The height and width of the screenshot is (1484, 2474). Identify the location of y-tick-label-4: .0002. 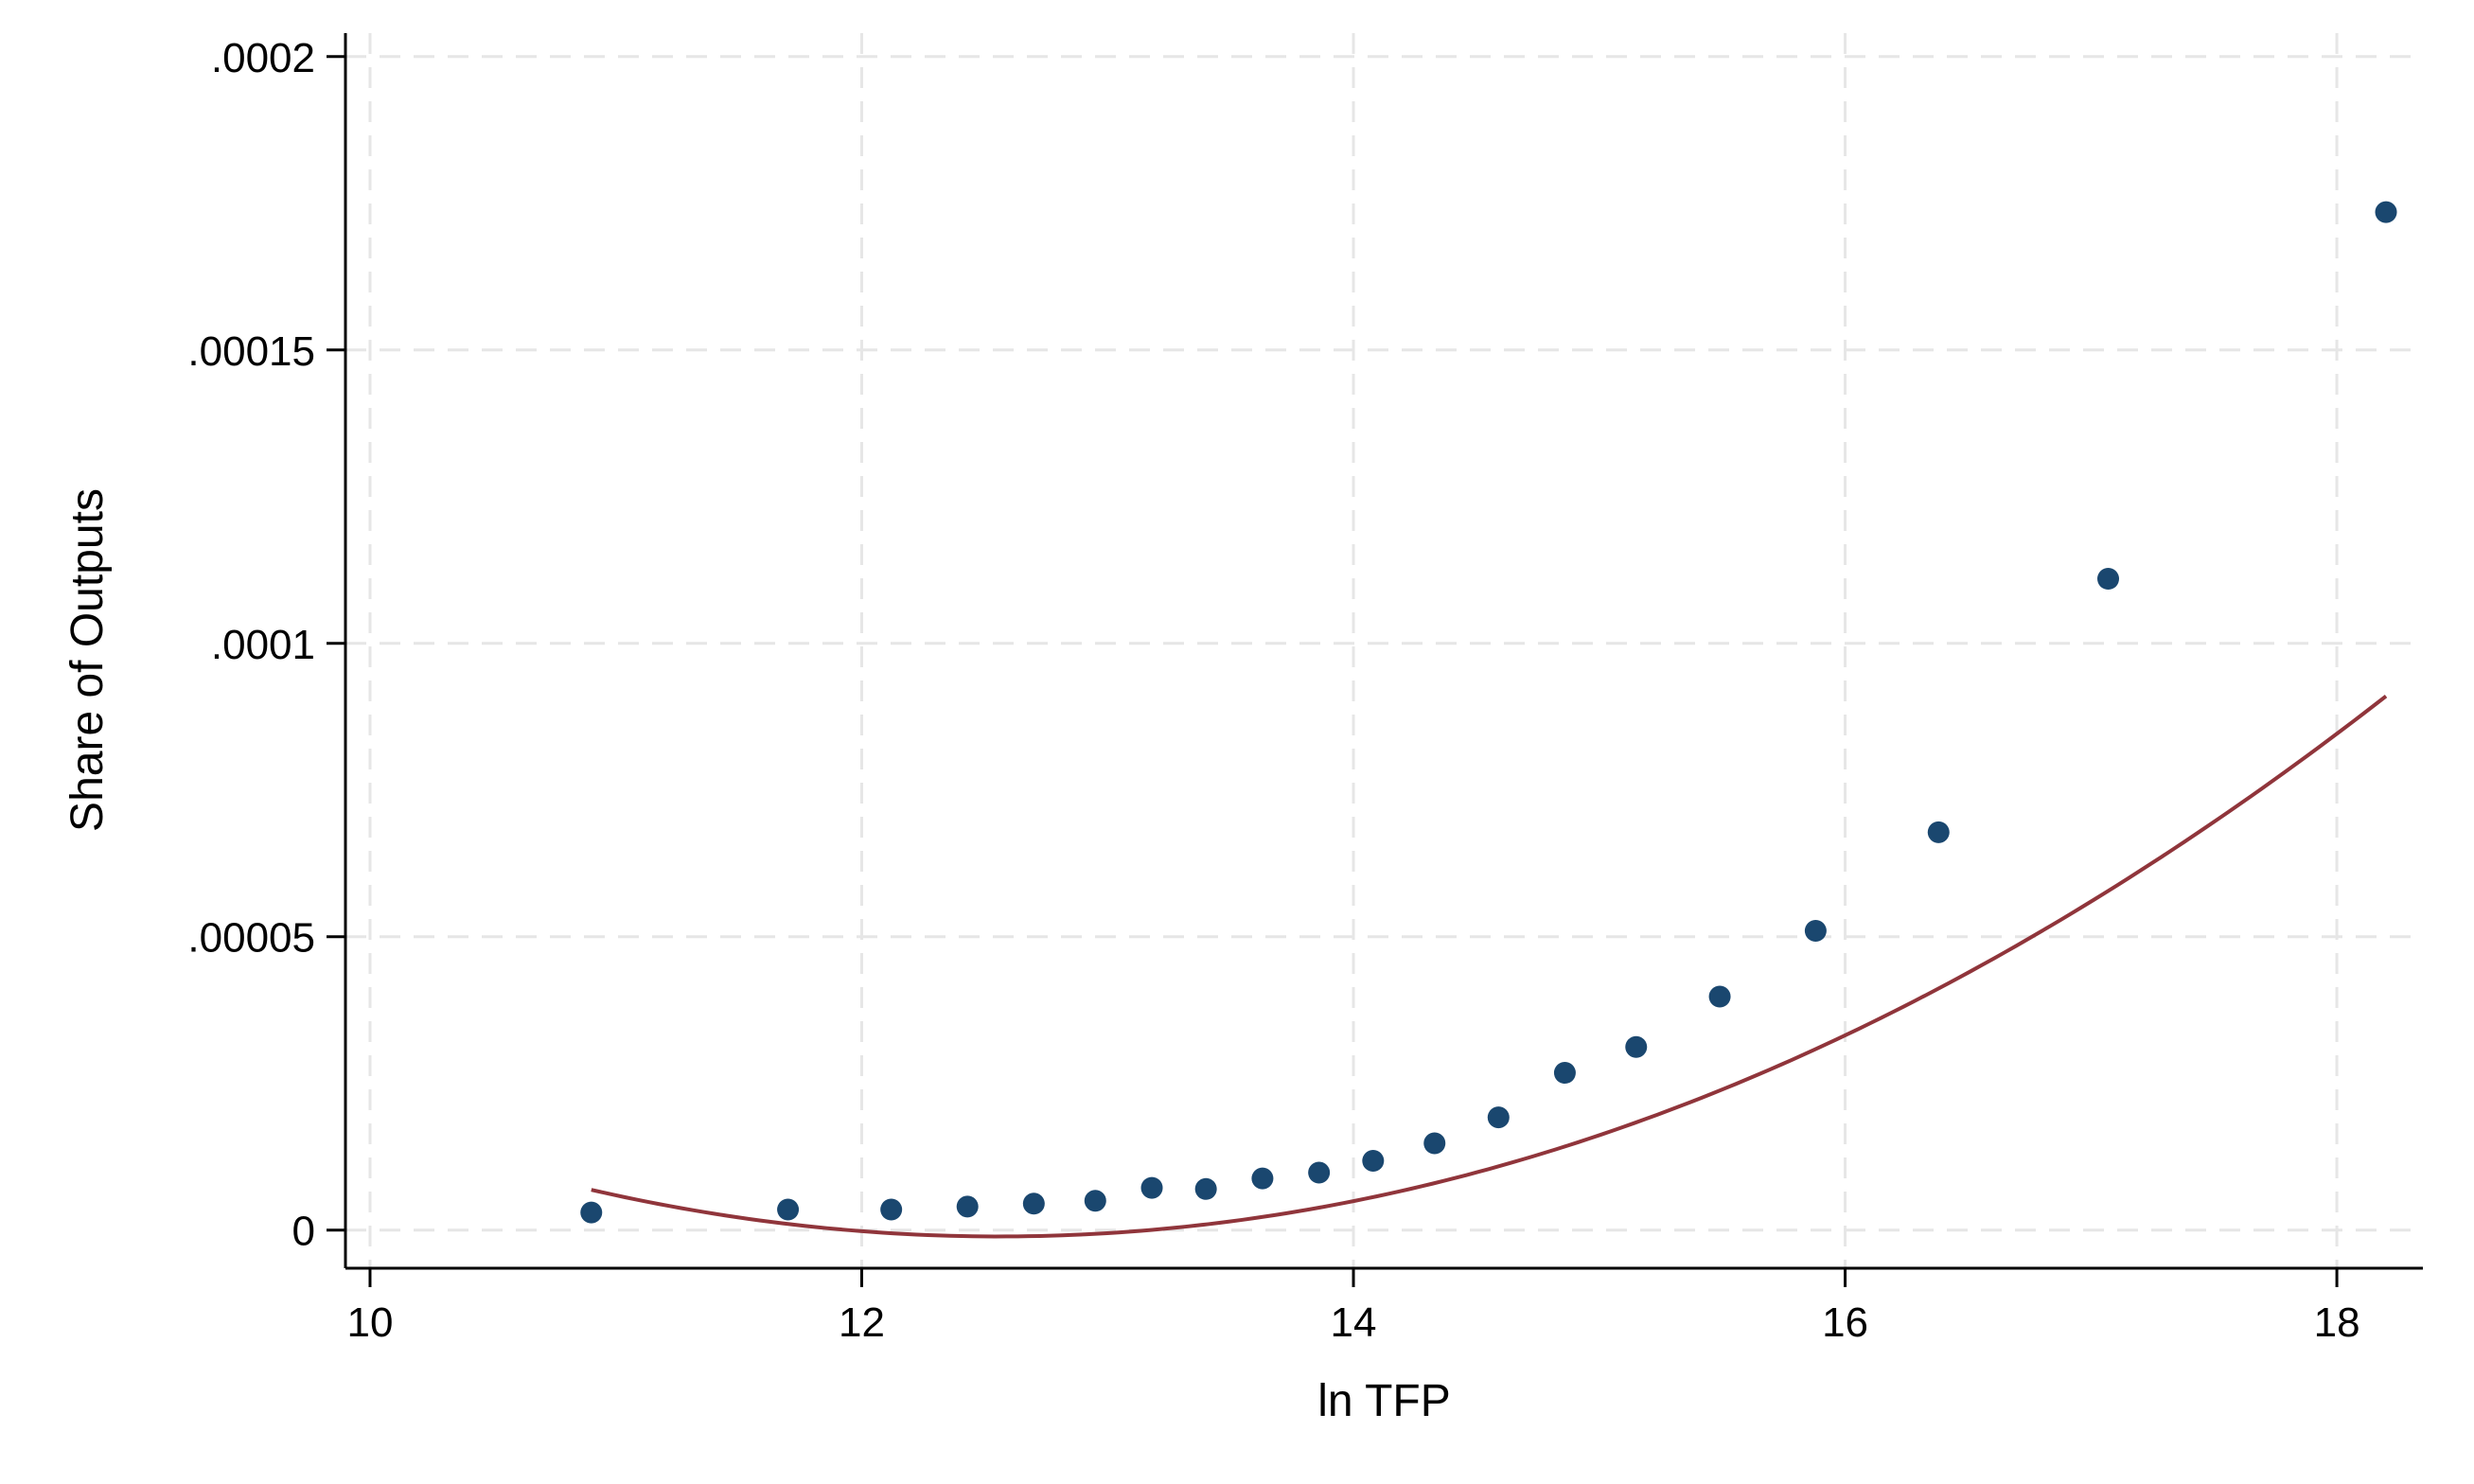
(263, 58).